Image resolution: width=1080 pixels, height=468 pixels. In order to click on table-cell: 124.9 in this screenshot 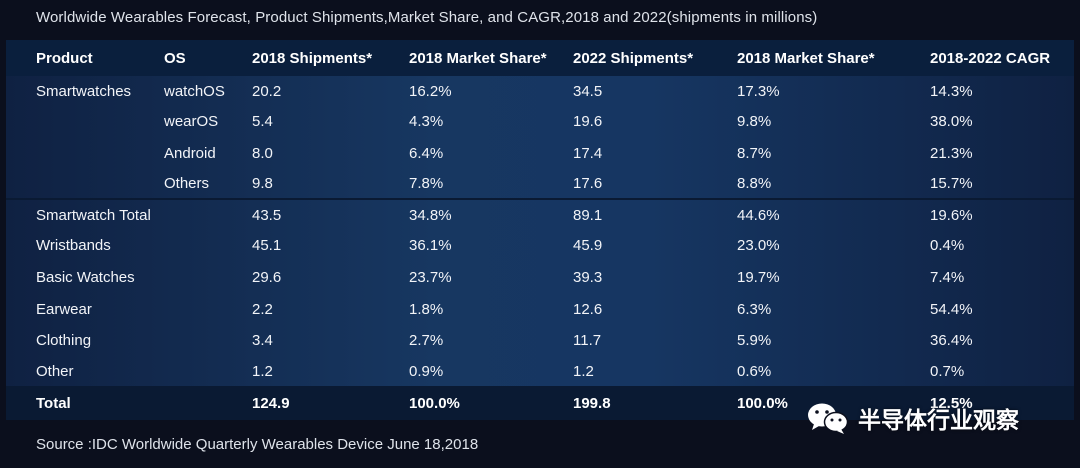, I will do `click(271, 403)`.